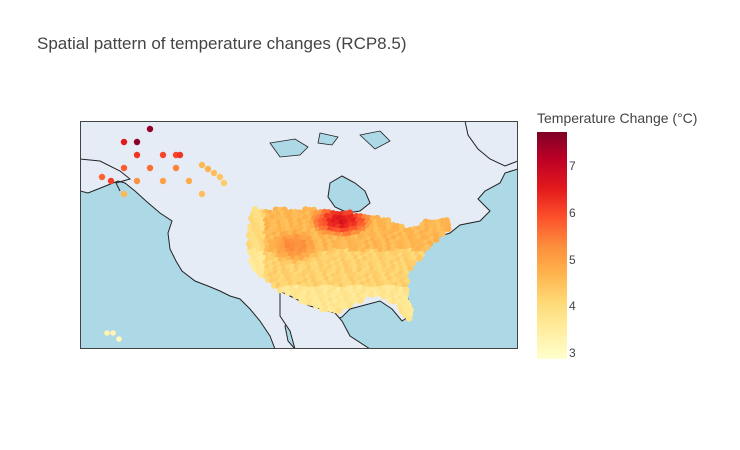 The width and height of the screenshot is (740, 450). I want to click on arctic-islands, so click(330, 144).